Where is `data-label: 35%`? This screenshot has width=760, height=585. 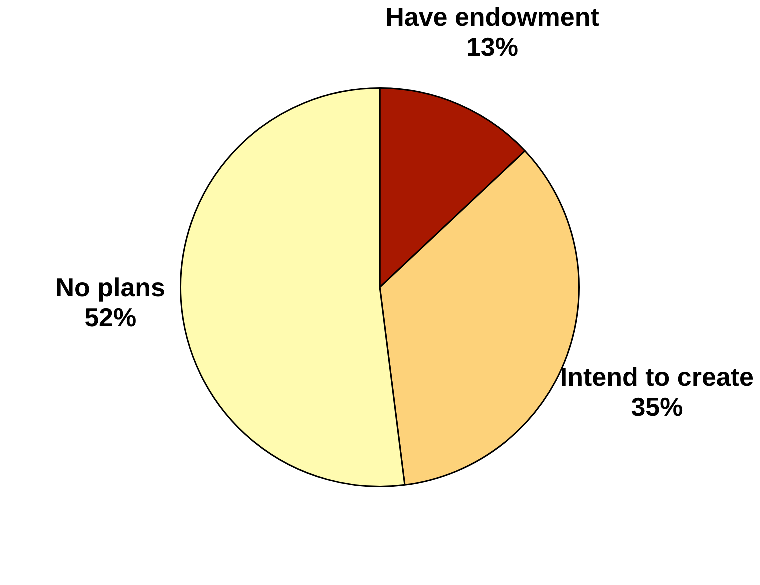
data-label: 35% is located at coordinates (657, 407).